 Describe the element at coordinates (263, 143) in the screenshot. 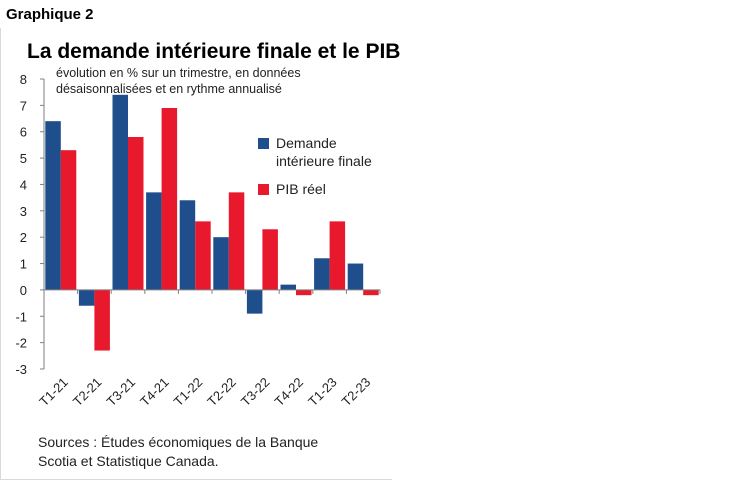

I see `legend-swatch-demande` at that location.